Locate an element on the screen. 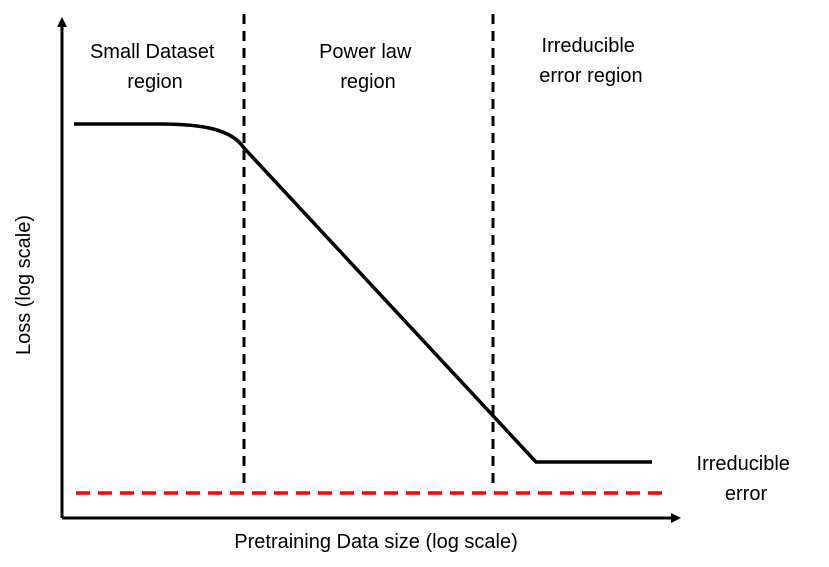 This screenshot has width=829, height=567. region-label-irreducible-error: Irreducible error region is located at coordinates (590, 61).